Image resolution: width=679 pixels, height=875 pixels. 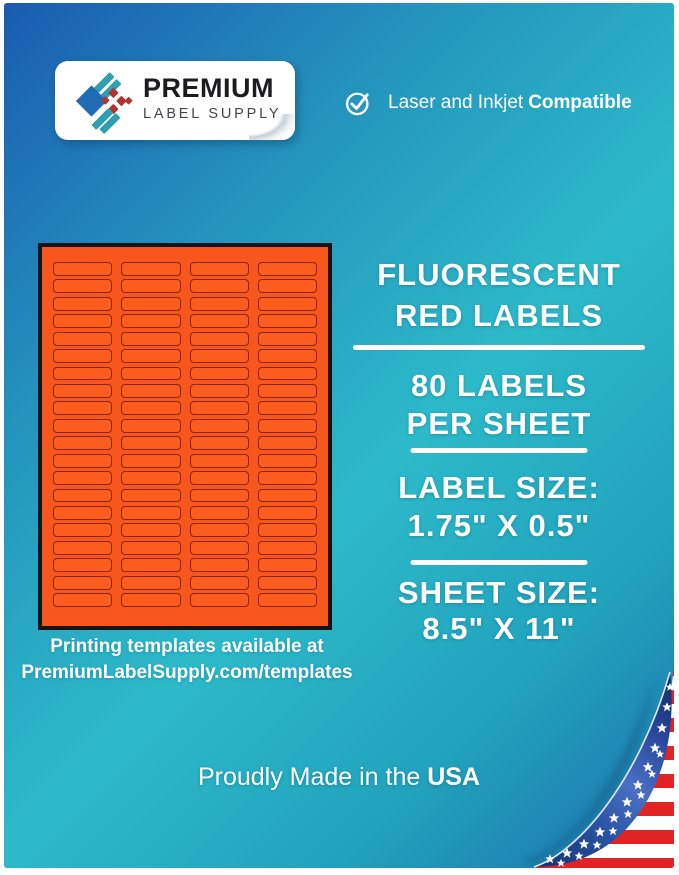 I want to click on made-in-bold: USA, so click(x=454, y=777).